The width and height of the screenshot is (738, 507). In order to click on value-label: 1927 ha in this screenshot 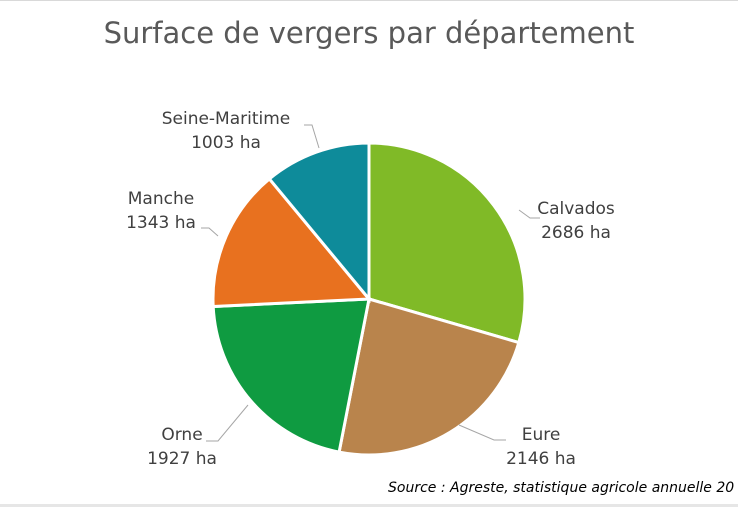, I will do `click(182, 459)`.